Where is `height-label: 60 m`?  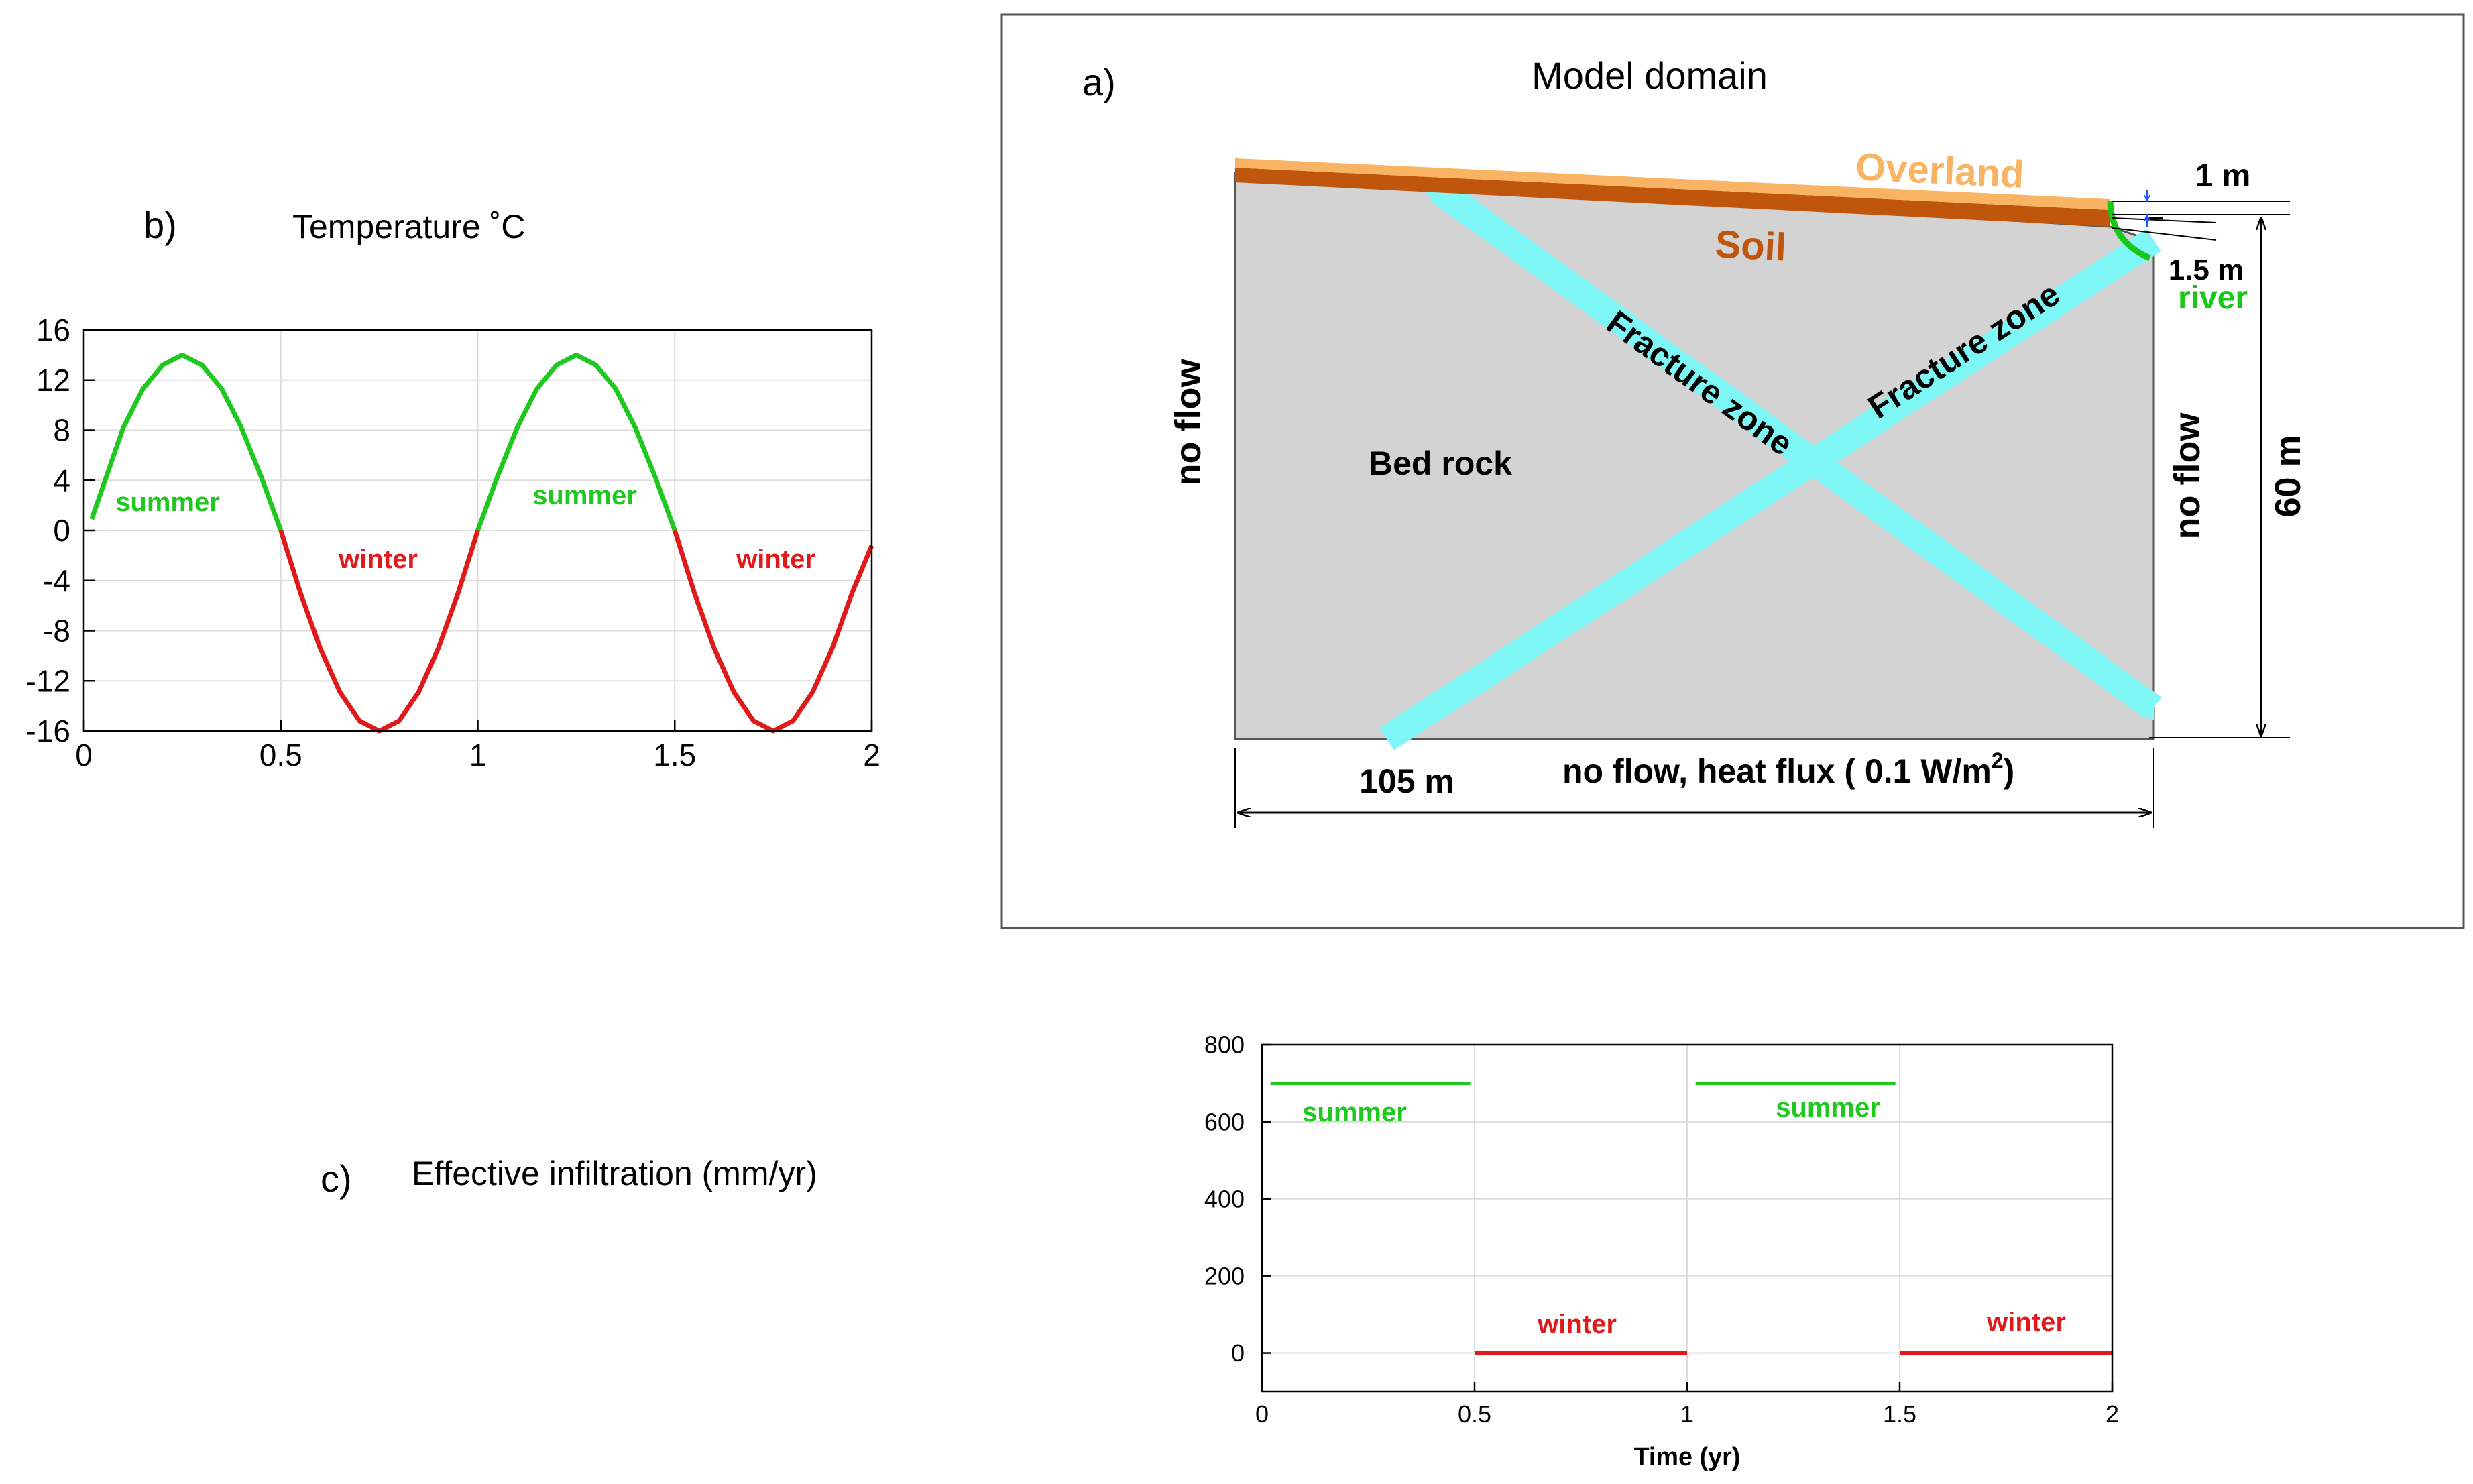 height-label: 60 m is located at coordinates (2288, 476).